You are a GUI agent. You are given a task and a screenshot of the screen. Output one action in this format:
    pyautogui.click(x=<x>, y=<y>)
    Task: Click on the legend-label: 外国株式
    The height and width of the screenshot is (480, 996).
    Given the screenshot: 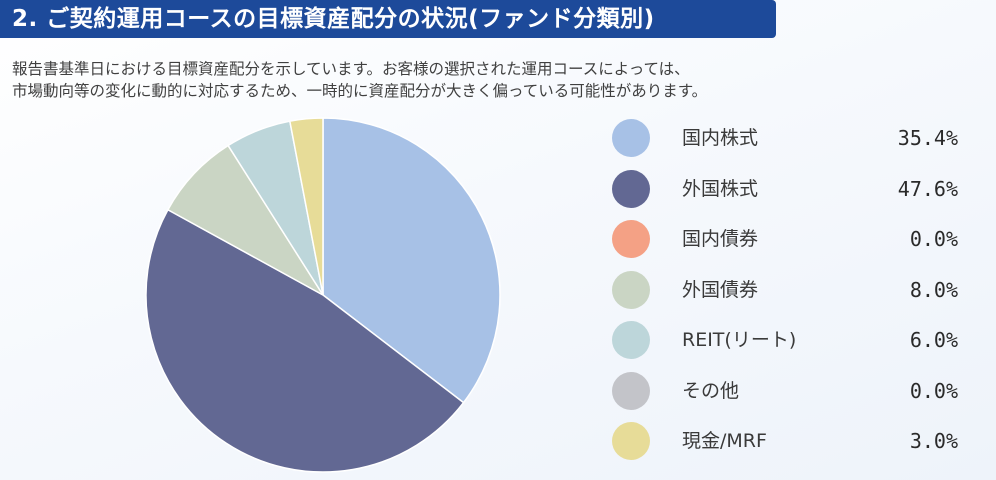 What is the action you would take?
    pyautogui.click(x=720, y=188)
    